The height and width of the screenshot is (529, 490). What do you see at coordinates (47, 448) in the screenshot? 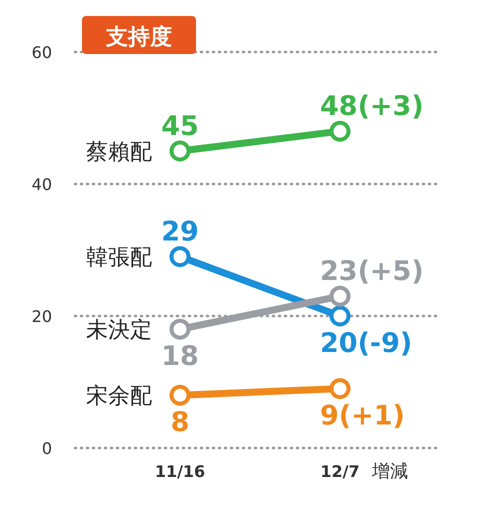
I see `y-tick-label: 0` at bounding box center [47, 448].